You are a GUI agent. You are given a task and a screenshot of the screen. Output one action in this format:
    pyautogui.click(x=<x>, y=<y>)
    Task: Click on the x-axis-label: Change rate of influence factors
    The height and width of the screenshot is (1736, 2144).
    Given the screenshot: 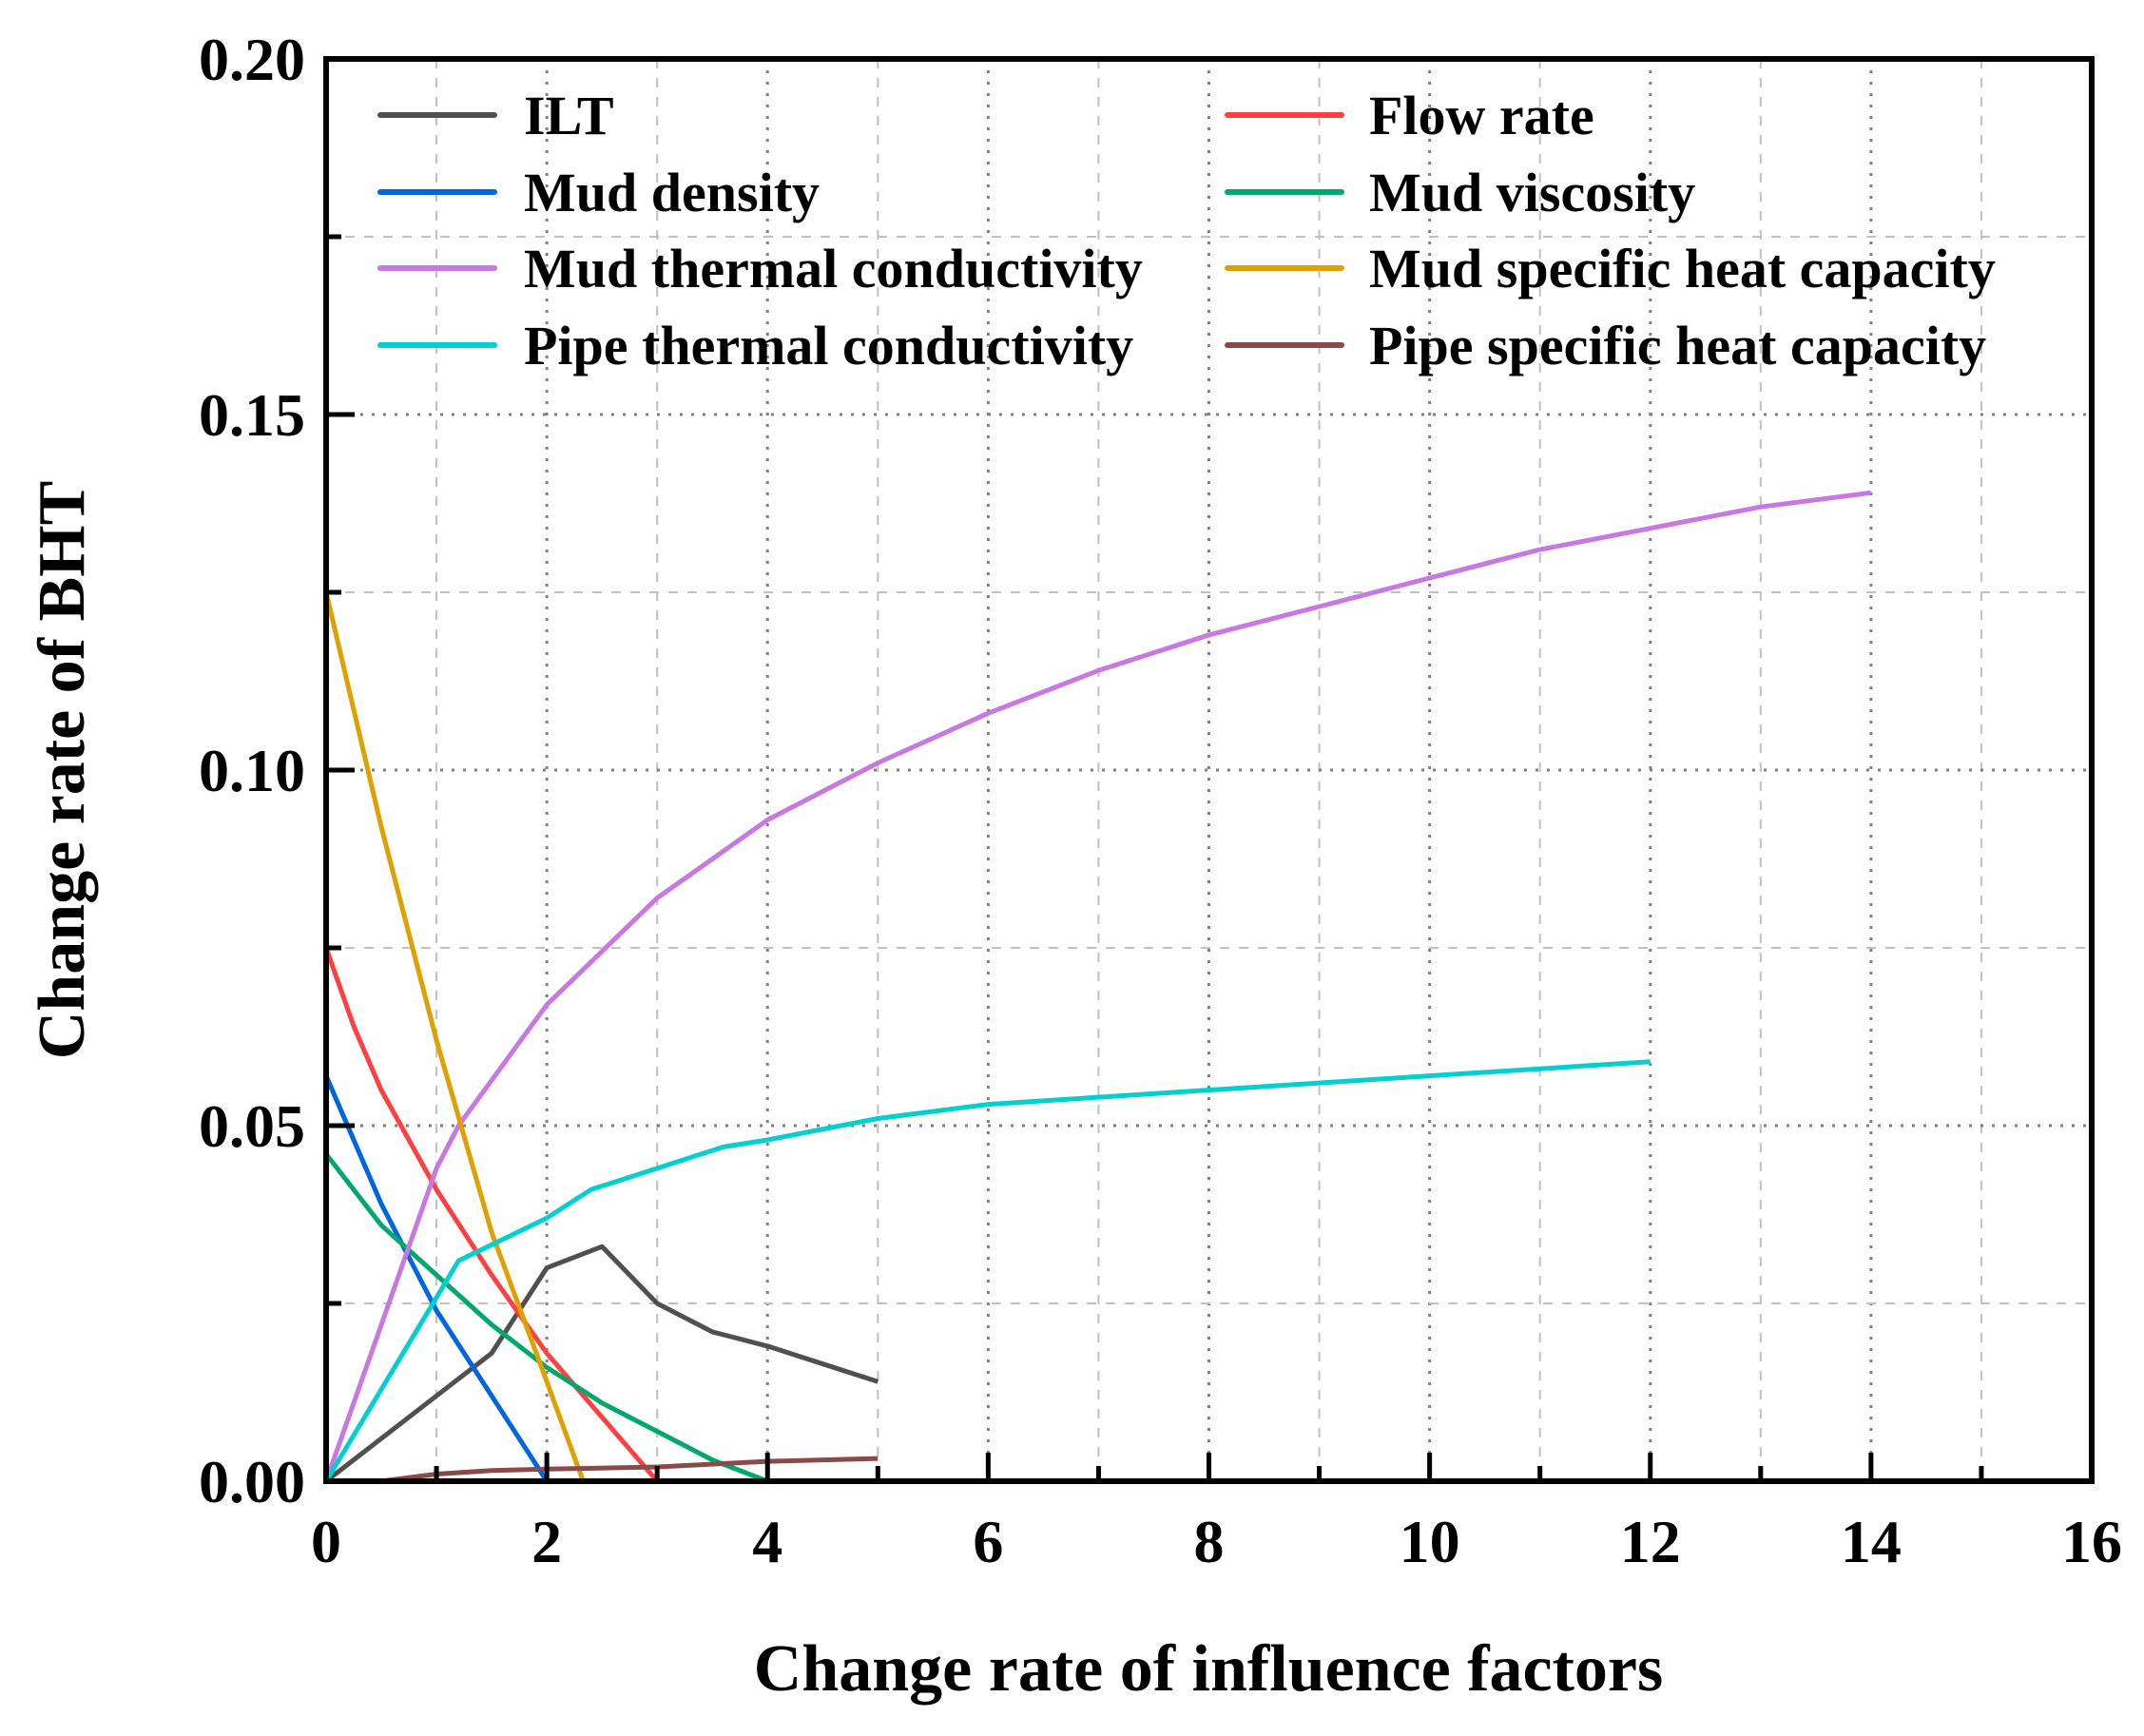 What is the action you would take?
    pyautogui.click(x=1208, y=1669)
    